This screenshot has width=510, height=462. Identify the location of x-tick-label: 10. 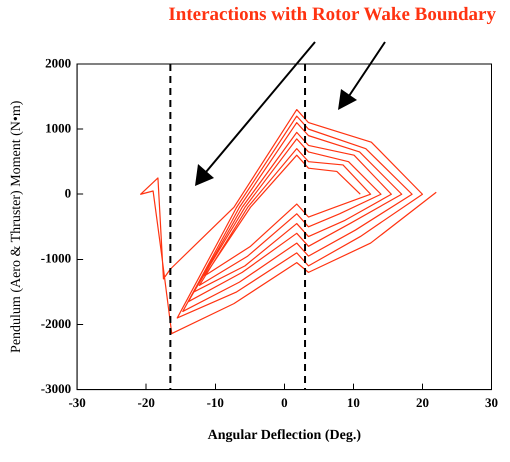
(353, 402).